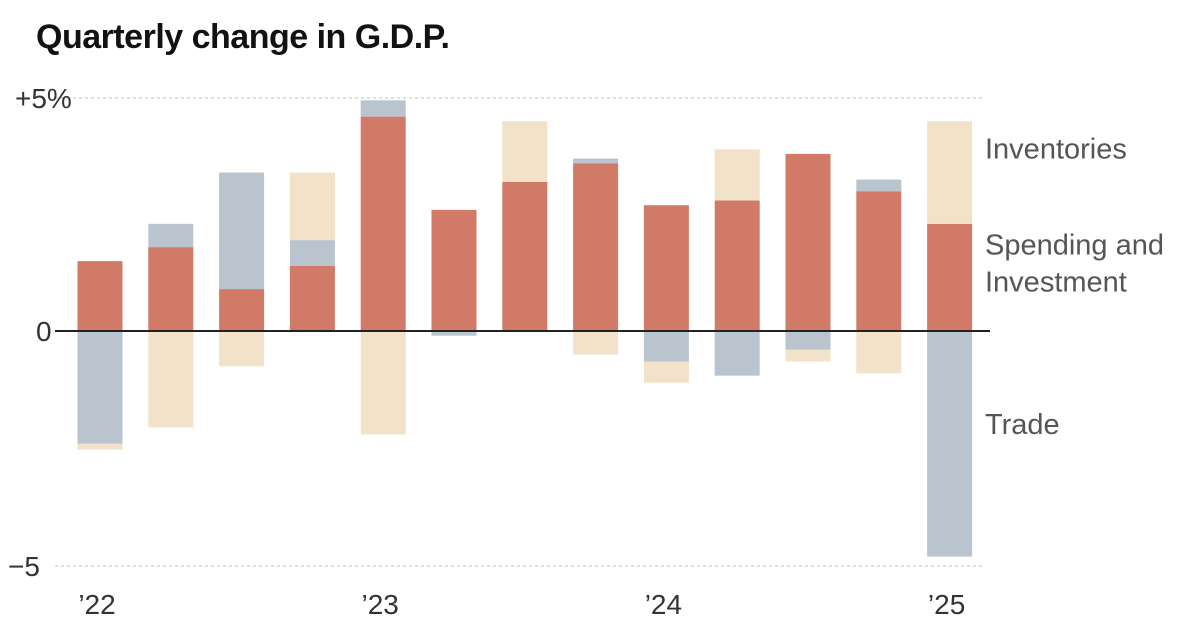  I want to click on y-tick-label: +5%, so click(43, 98).